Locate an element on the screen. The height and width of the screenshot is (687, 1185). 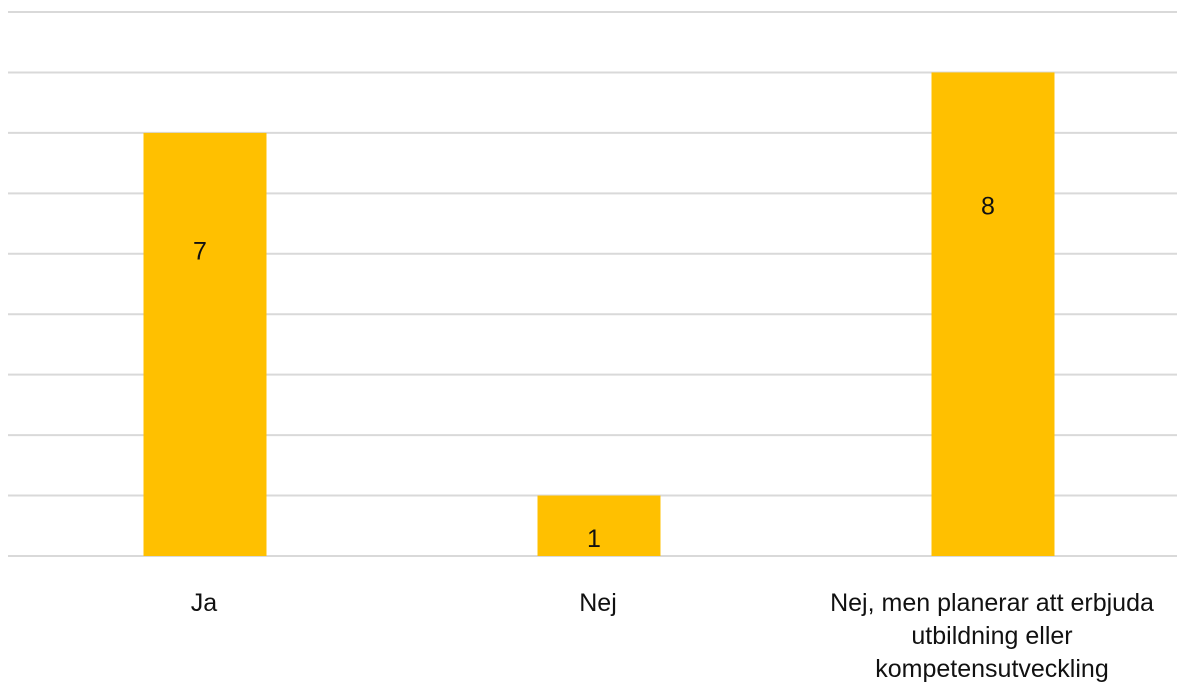
category-label-line: utbildning eller is located at coordinates (991, 636).